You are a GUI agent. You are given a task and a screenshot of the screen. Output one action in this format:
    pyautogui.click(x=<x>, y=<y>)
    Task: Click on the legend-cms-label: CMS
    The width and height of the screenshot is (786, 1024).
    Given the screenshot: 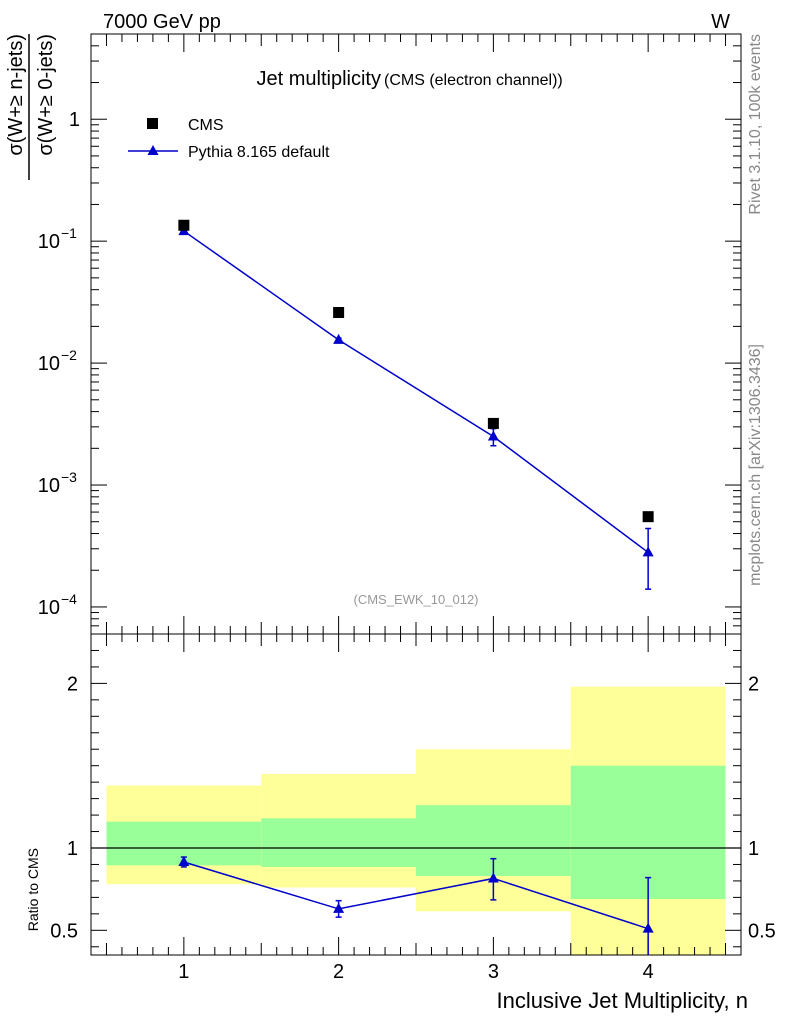 What is the action you would take?
    pyautogui.click(x=206, y=125)
    